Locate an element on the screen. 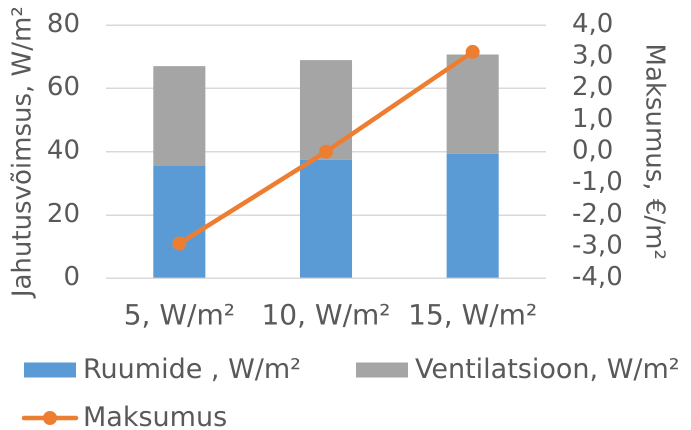 The width and height of the screenshot is (691, 430). y2-axis-title: Maksumus, €/m² is located at coordinates (655, 152).